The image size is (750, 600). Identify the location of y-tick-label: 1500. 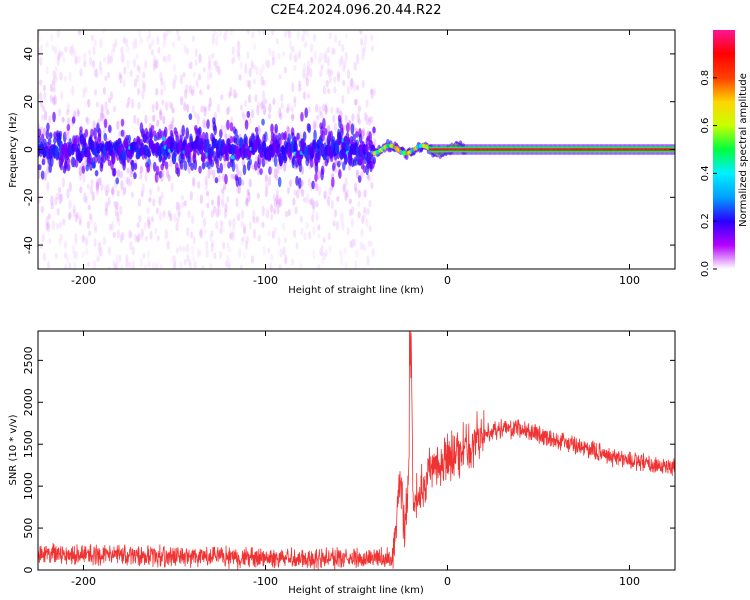
(28, 444).